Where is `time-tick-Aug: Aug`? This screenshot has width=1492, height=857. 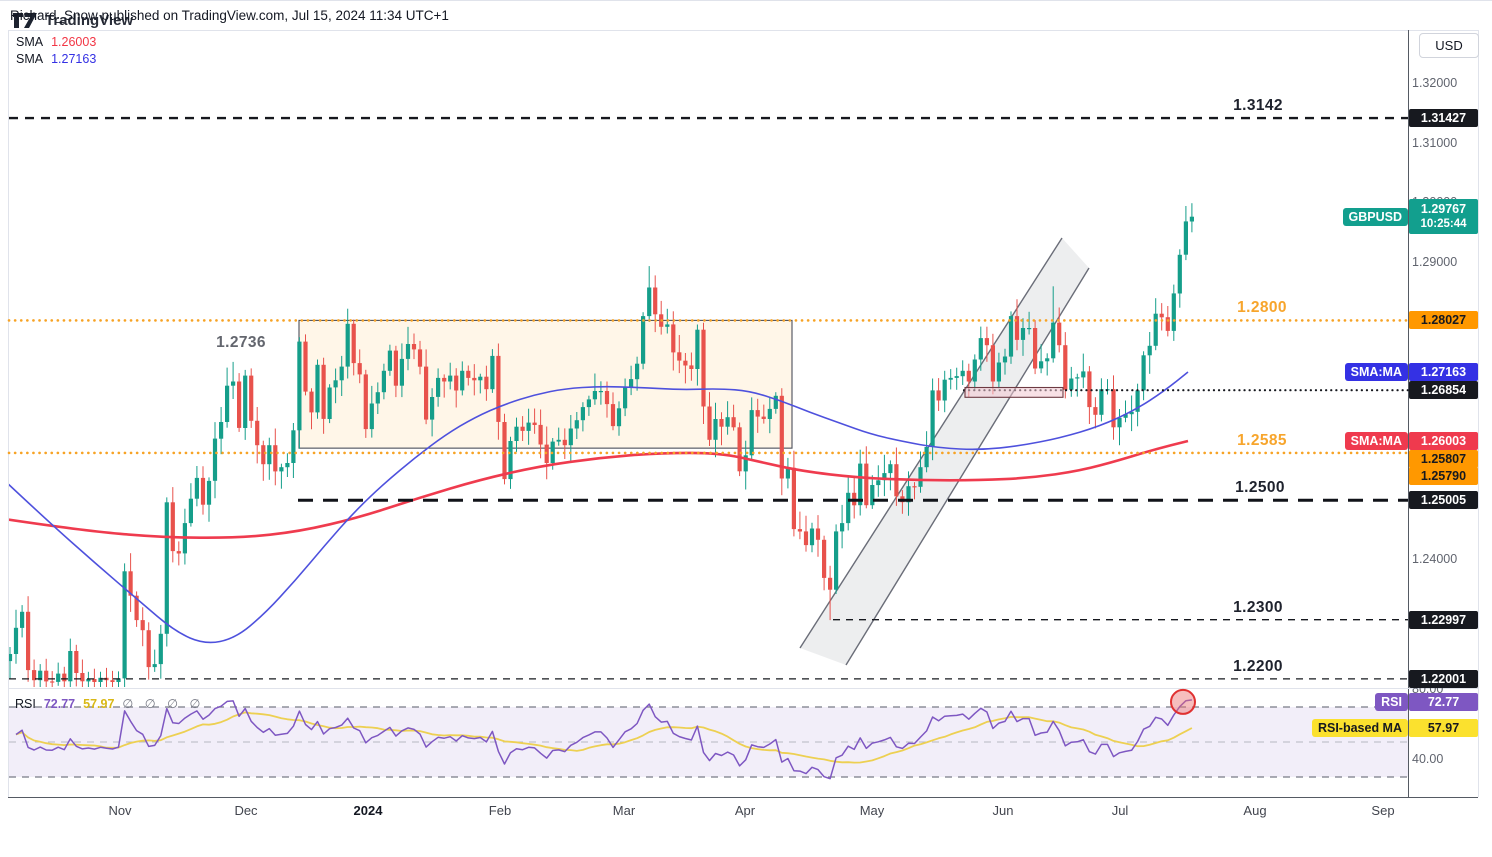
time-tick-Aug: Aug is located at coordinates (1255, 810).